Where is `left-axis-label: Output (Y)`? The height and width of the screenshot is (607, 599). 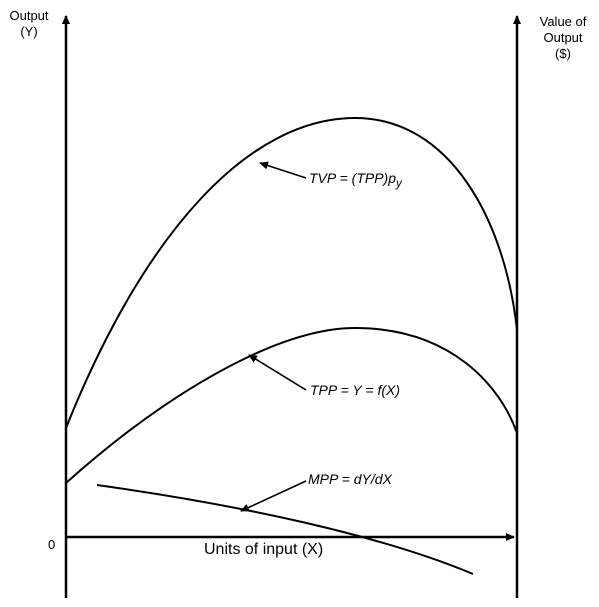
left-axis-label: Output (Y) is located at coordinates (29, 24).